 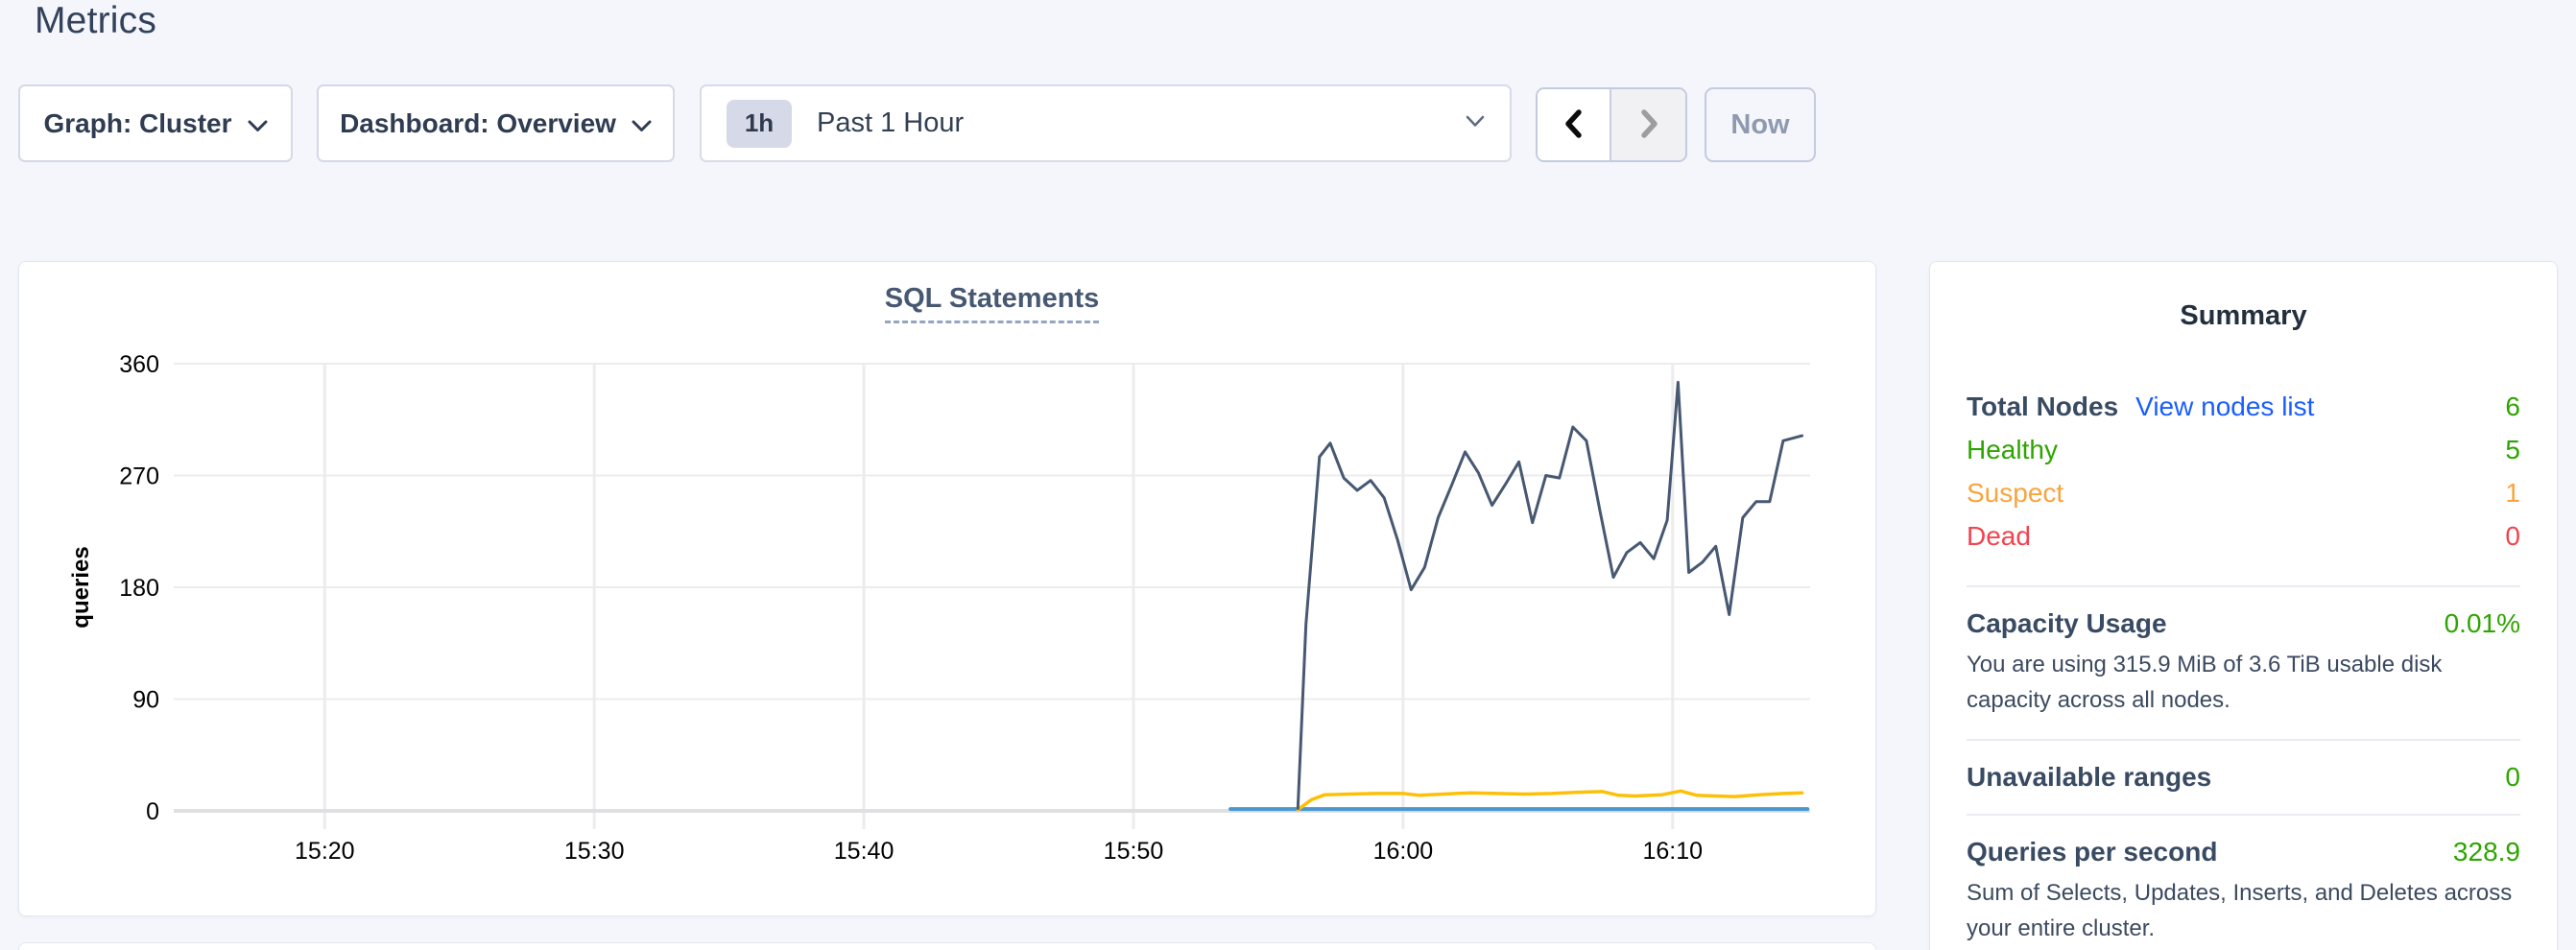 I want to click on series-yellow, so click(x=1550, y=800).